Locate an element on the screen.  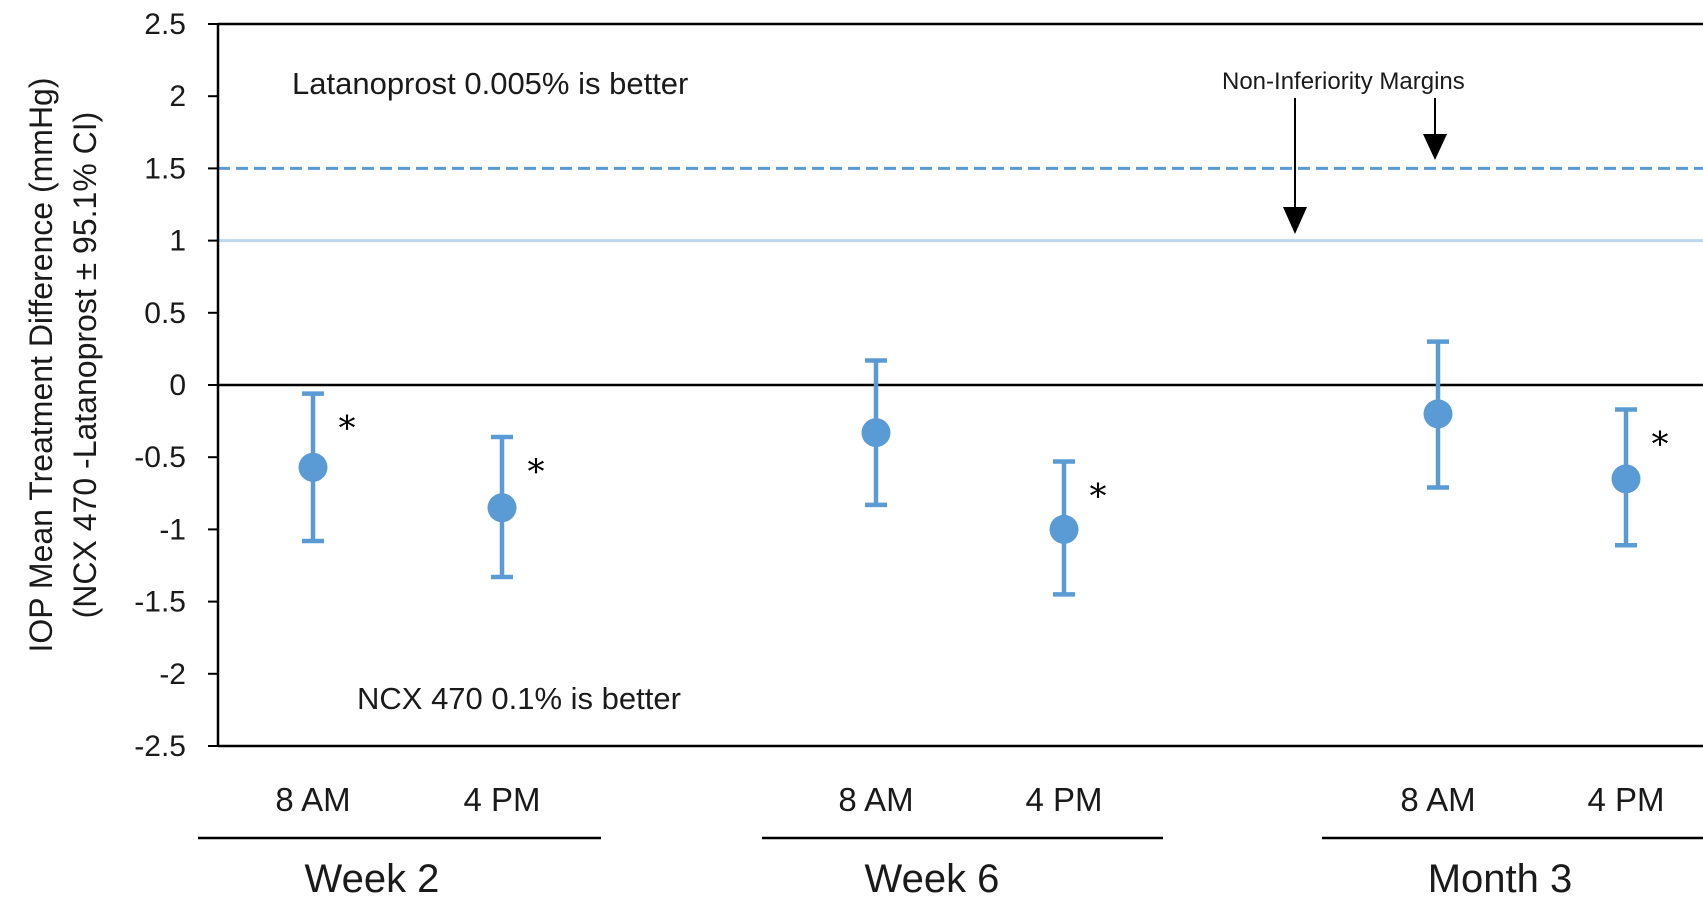
significance-markers: * * * * is located at coordinates (1004, 463).